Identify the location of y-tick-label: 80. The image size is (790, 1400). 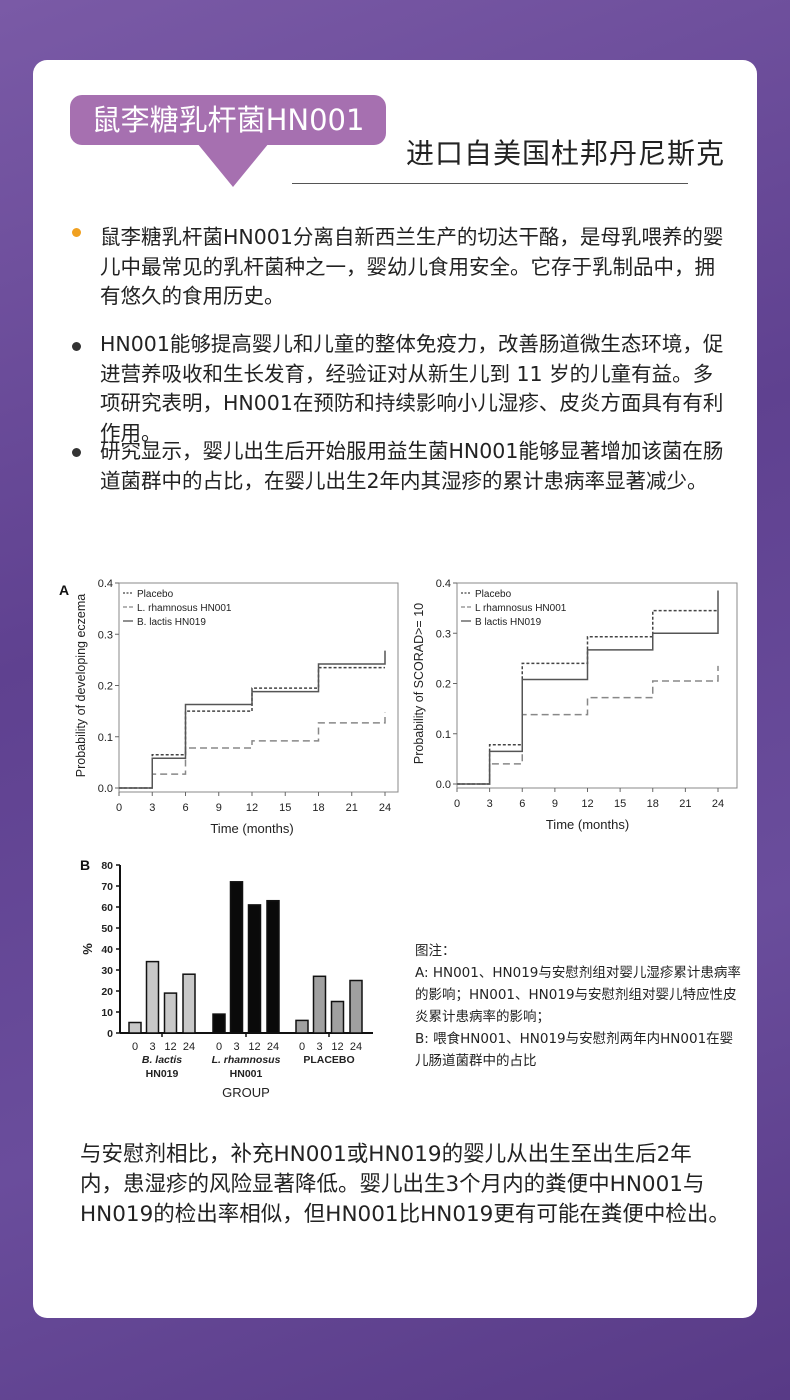
(107, 866).